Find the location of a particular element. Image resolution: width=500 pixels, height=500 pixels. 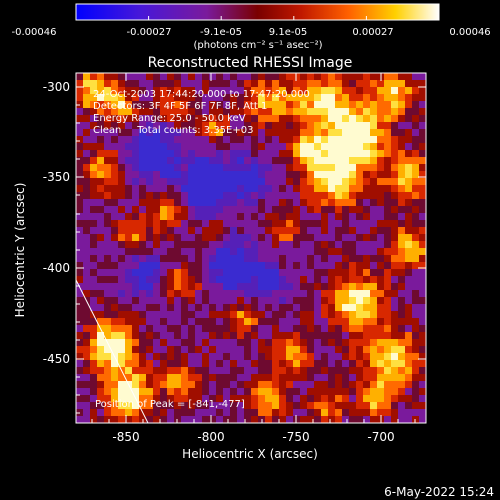

info-time-range: 24-Oct-2003 17:44:20.000 to 17:47:20.000 is located at coordinates (201, 94).